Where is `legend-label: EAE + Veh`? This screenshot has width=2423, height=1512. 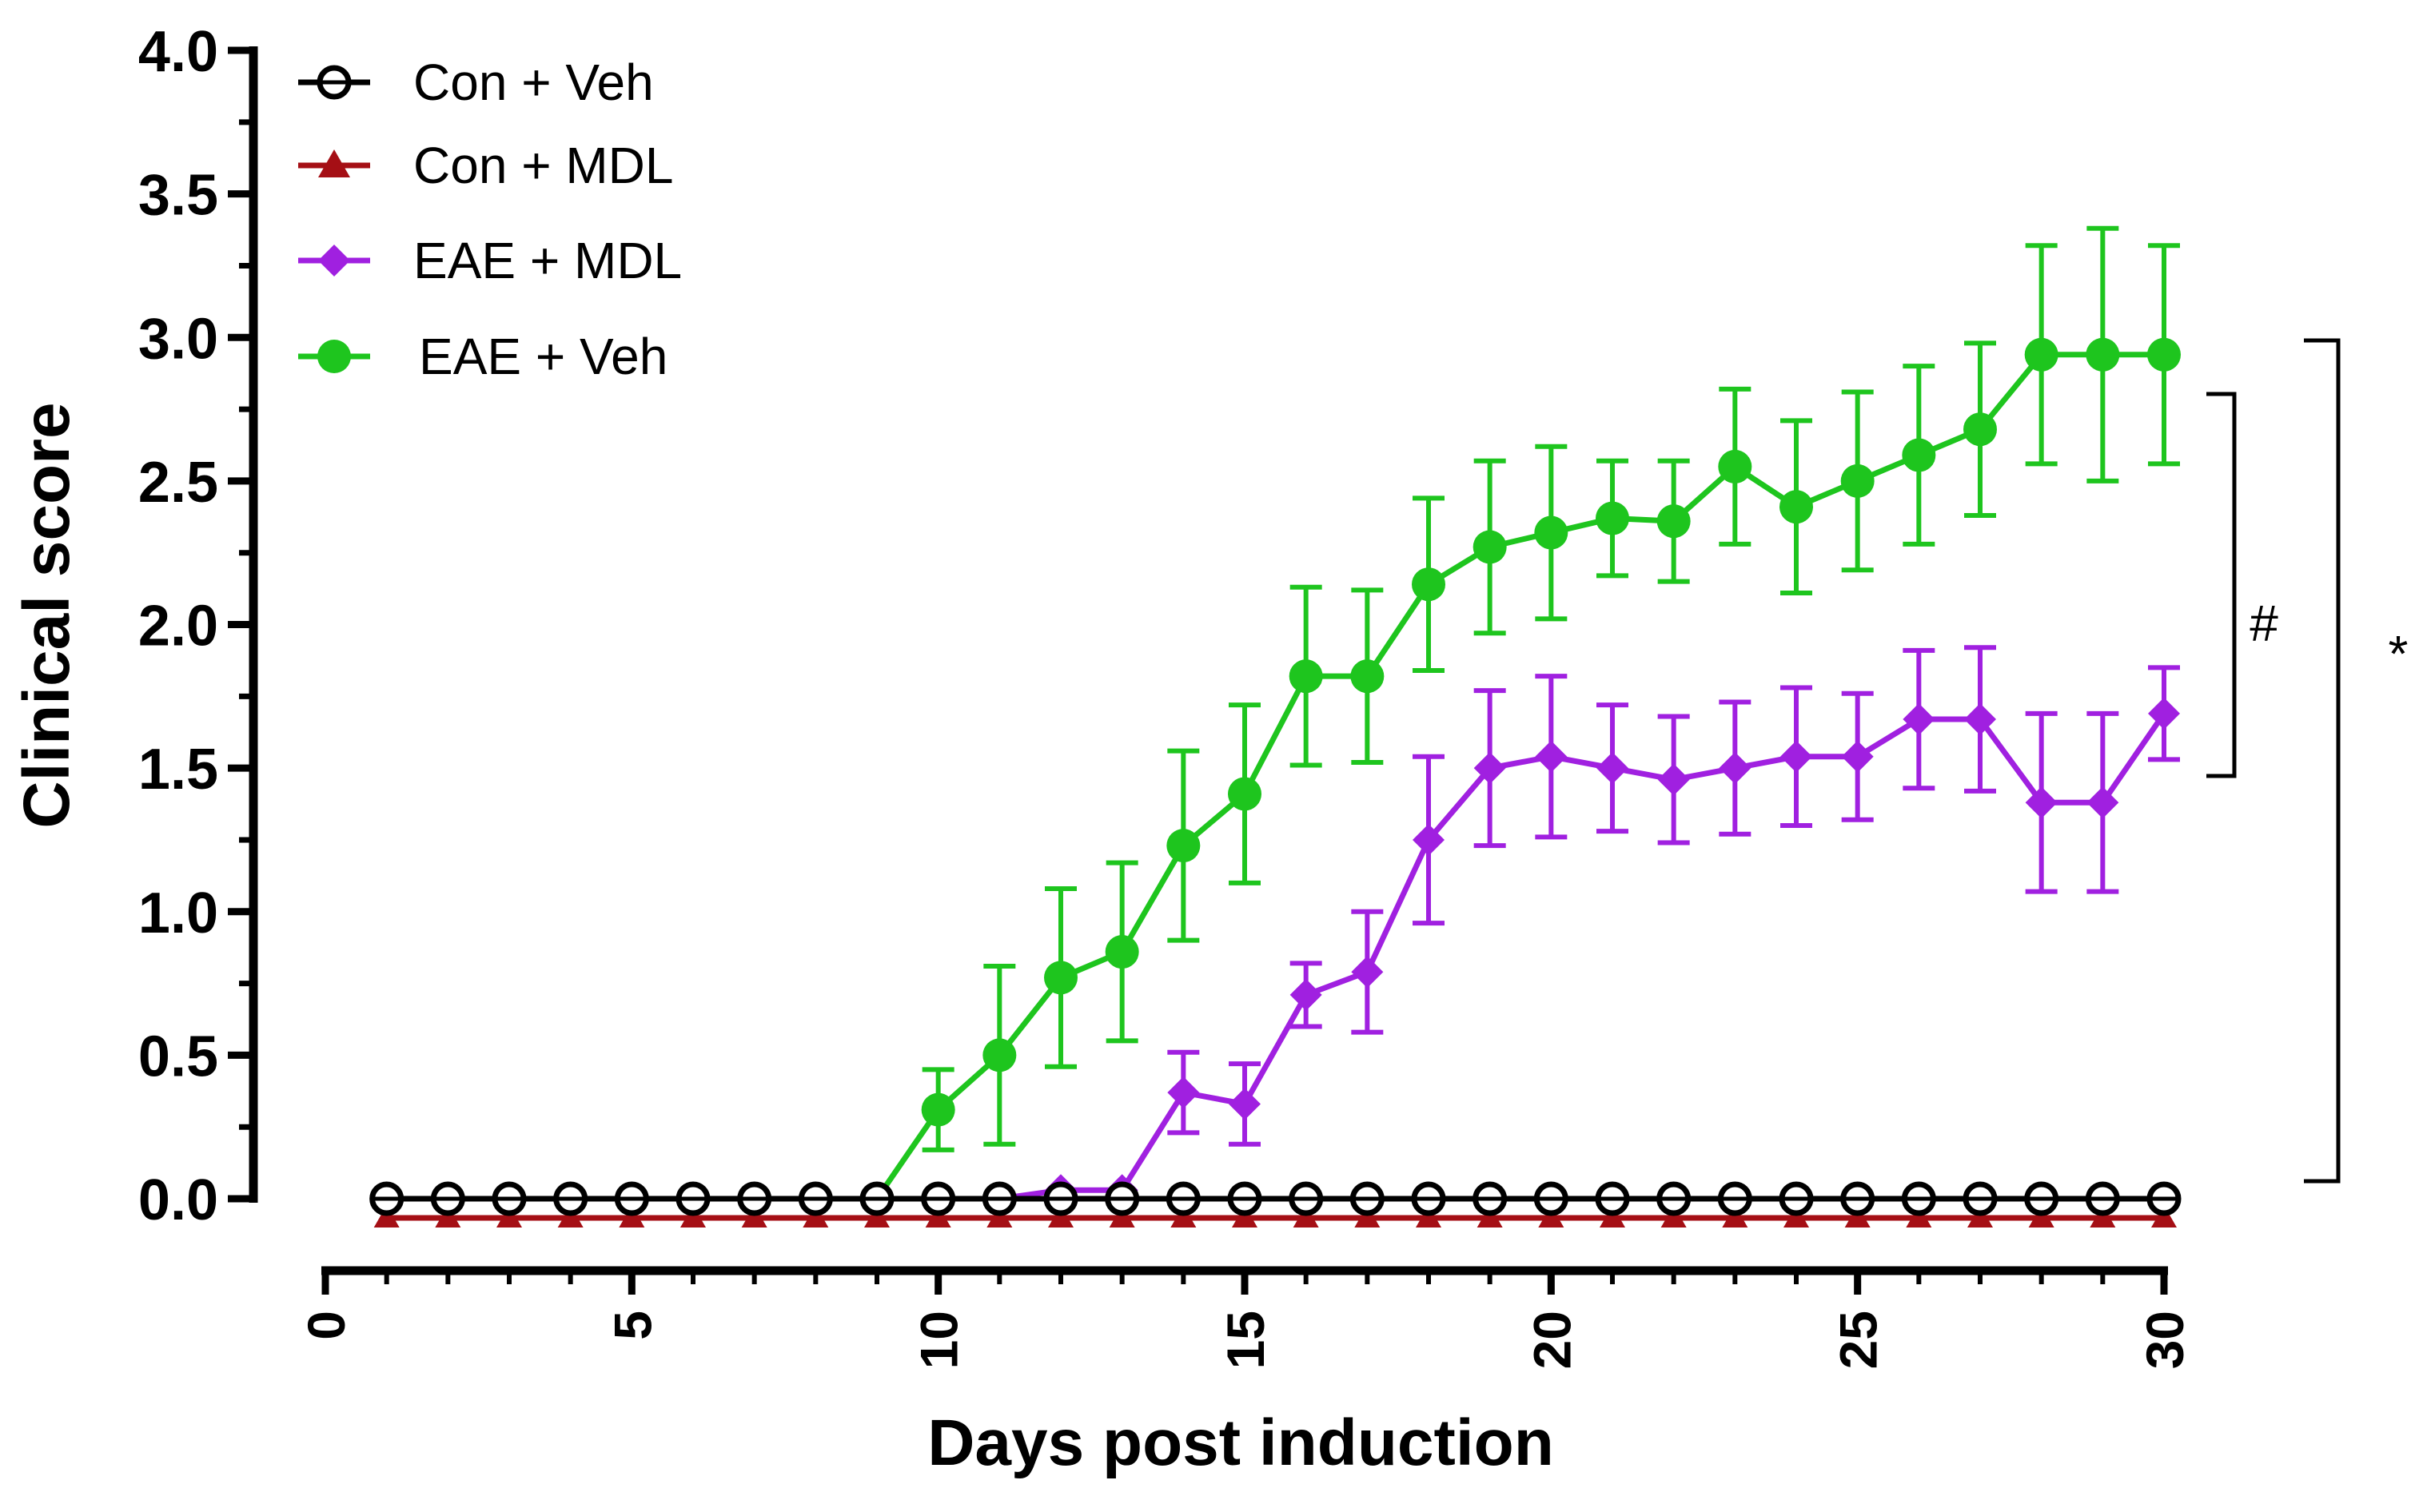 legend-label: EAE + Veh is located at coordinates (544, 356).